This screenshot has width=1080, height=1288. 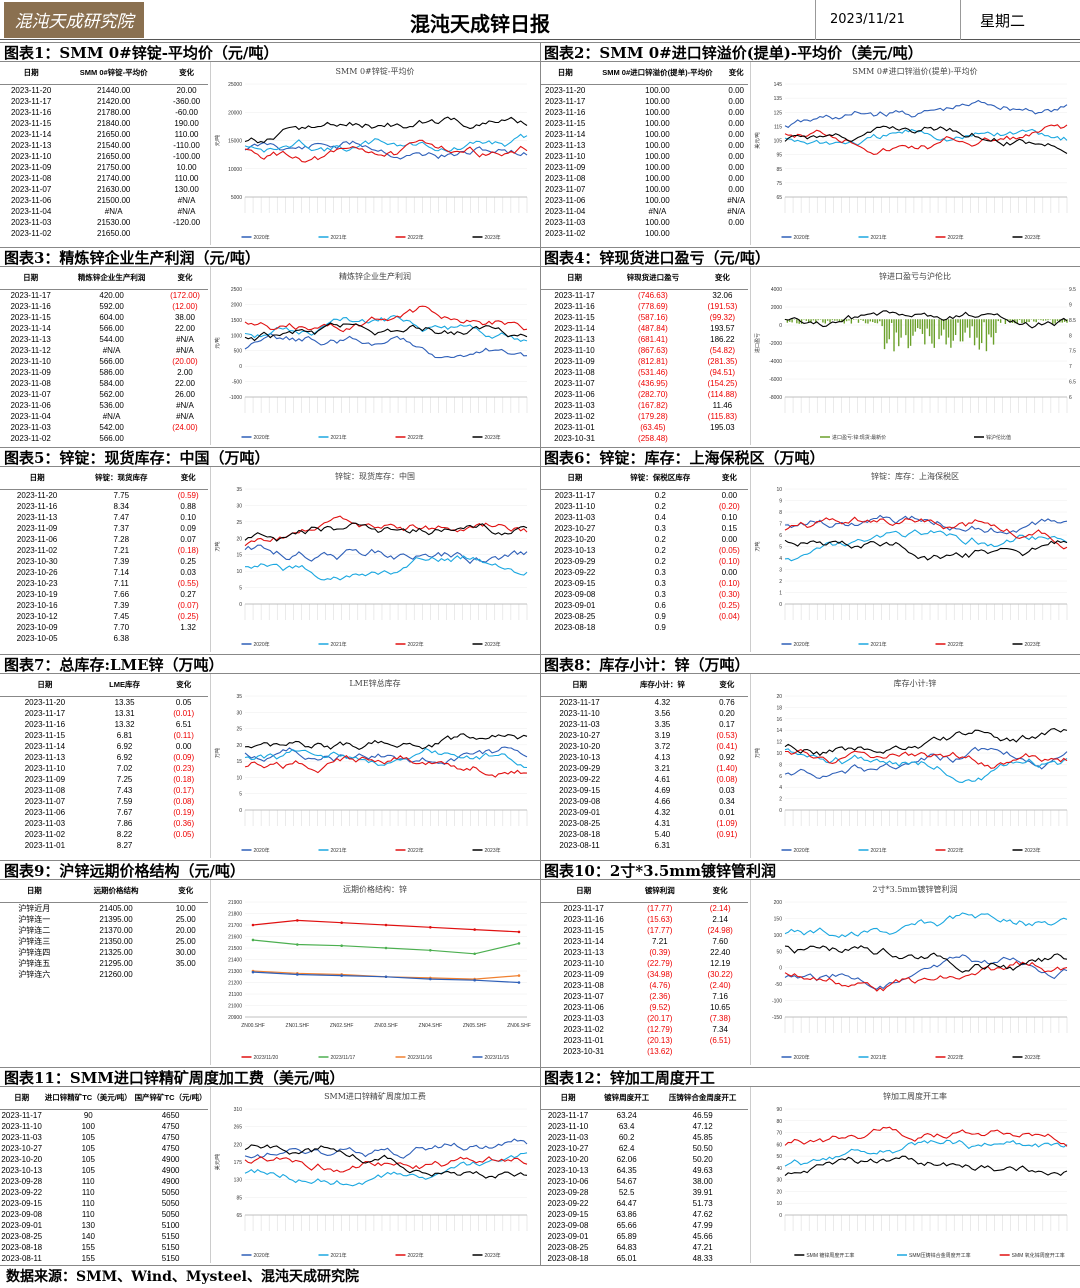 I want to click on table-cell: 47.12, so click(x=702, y=1126).